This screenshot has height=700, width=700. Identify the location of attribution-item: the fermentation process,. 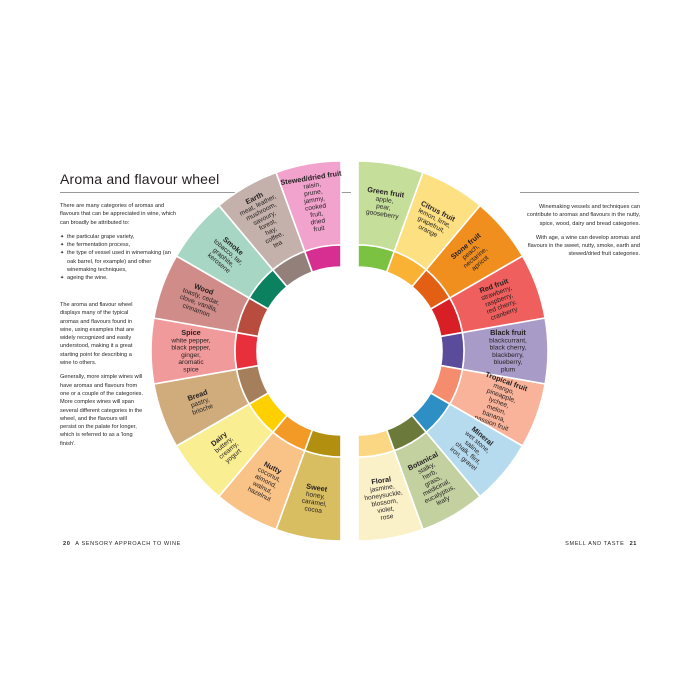
(119, 245).